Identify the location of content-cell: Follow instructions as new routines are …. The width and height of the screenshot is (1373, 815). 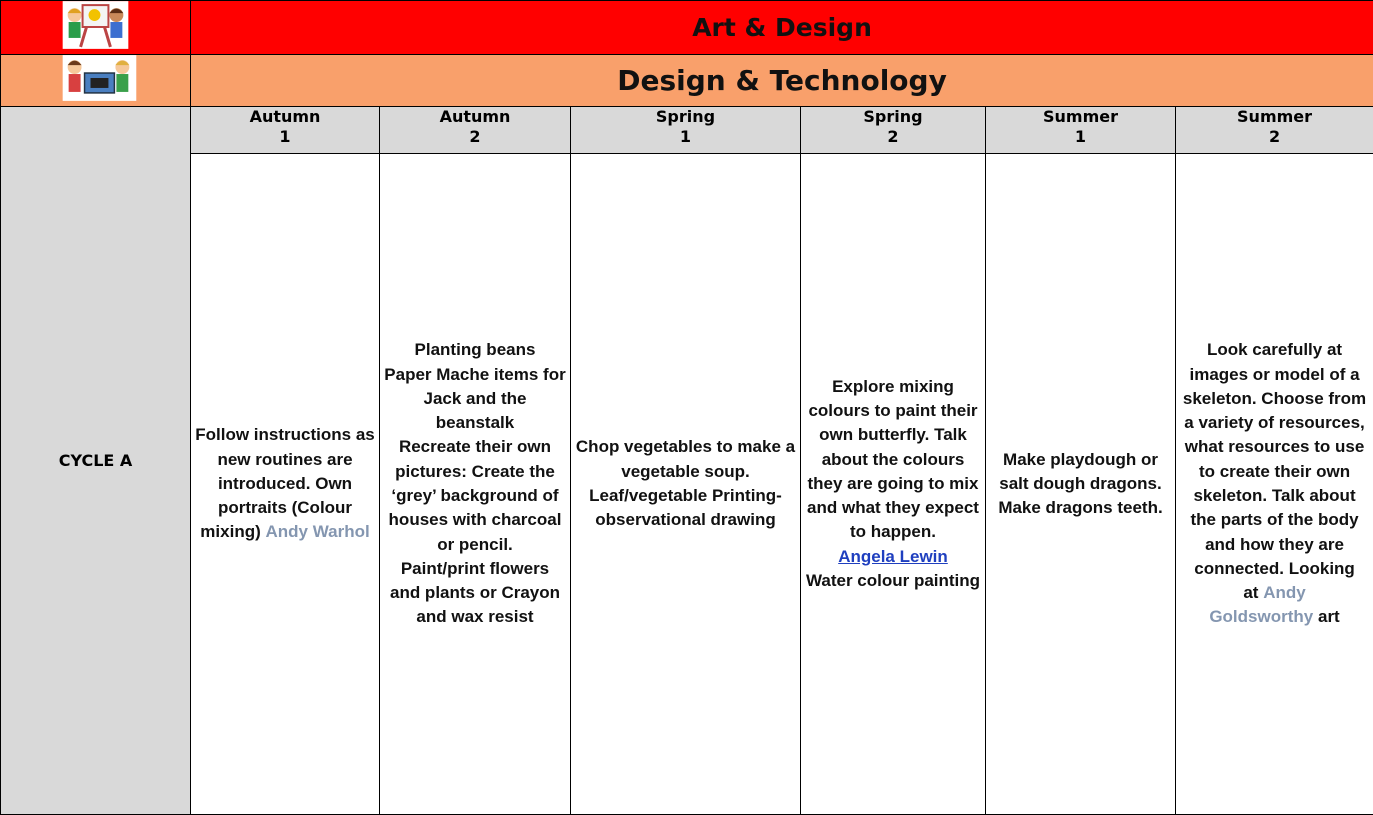
(285, 484).